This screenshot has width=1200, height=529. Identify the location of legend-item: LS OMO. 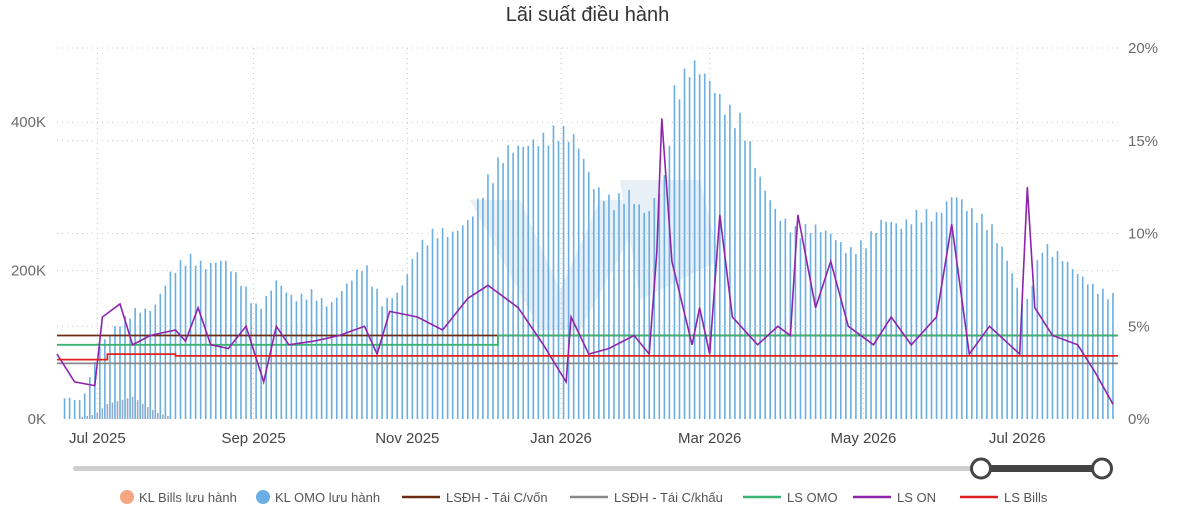
(790, 497).